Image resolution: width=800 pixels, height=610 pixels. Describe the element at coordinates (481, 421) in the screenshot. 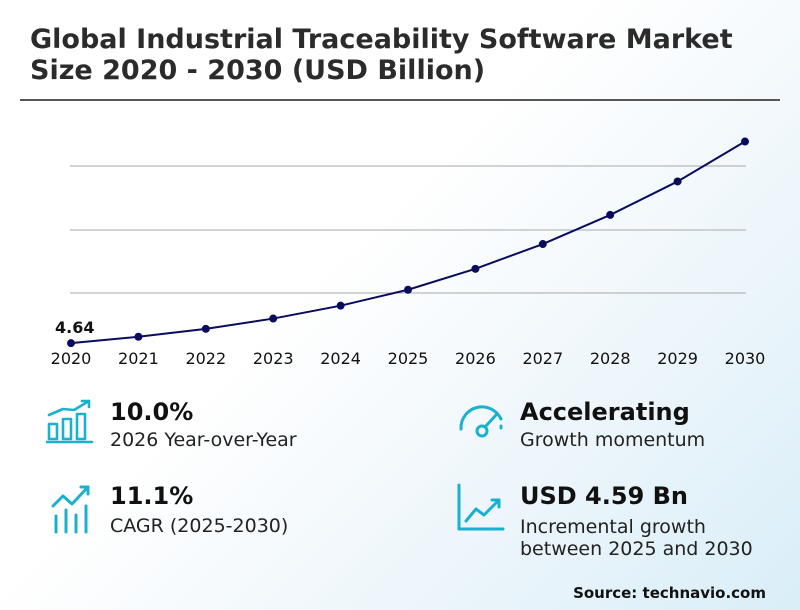

I see `speedometer-icon` at that location.